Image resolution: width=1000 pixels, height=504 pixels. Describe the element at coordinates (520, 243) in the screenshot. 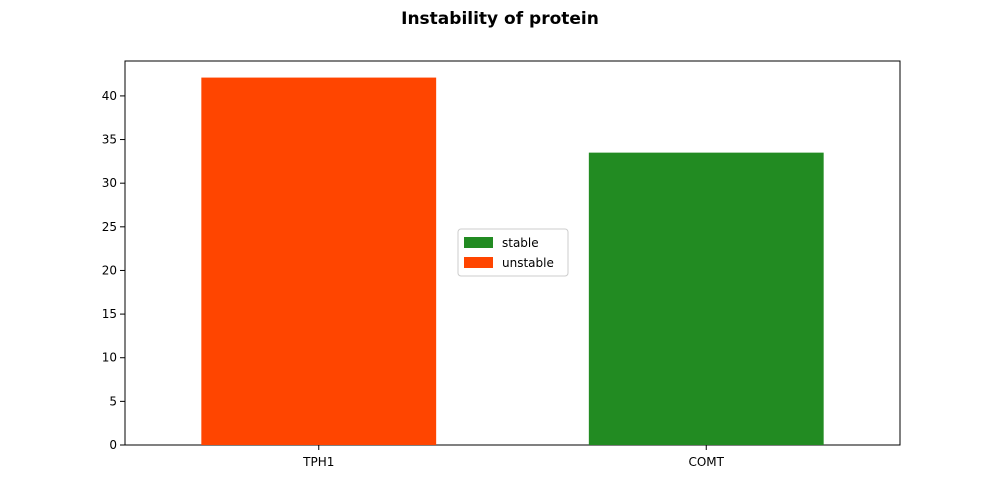

I see `legend-label-stable: stable` at that location.